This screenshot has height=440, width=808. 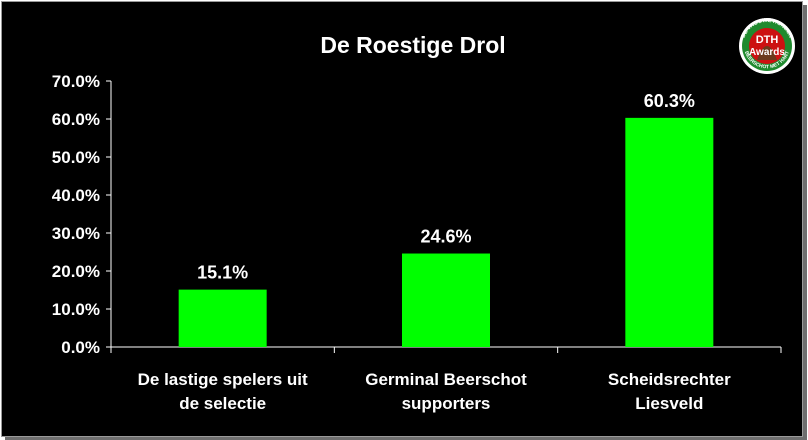 I want to click on y-axis: 0.0% 10.0% 20.0% 30.0% 40.0% 50.0% 60.0% 70.0%, so click(x=82, y=214).